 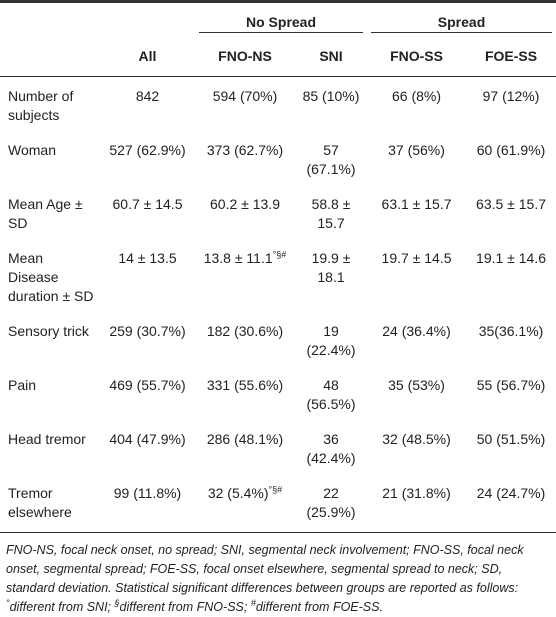 I want to click on table-cell: 21 (31.8%), so click(x=417, y=503).